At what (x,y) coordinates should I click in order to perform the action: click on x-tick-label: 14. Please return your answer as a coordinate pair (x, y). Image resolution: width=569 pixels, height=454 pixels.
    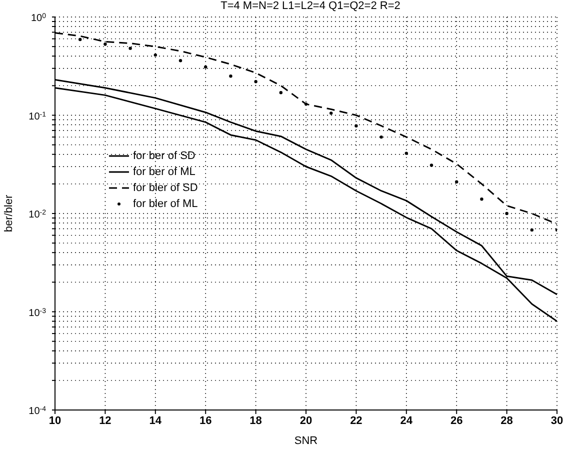
    Looking at the image, I should click on (155, 420).